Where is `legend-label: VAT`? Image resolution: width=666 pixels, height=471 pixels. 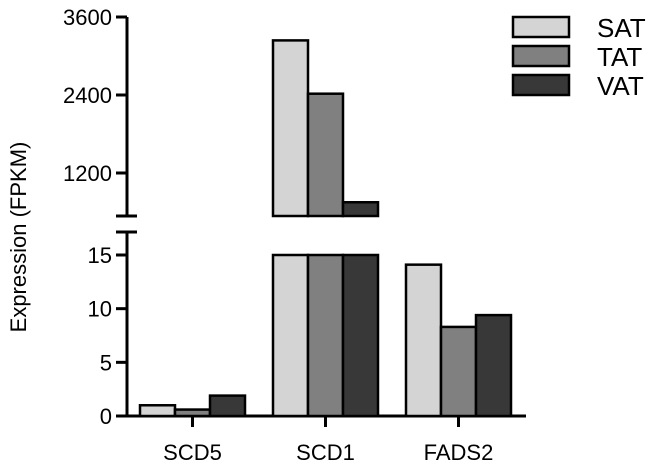 legend-label: VAT is located at coordinates (620, 86).